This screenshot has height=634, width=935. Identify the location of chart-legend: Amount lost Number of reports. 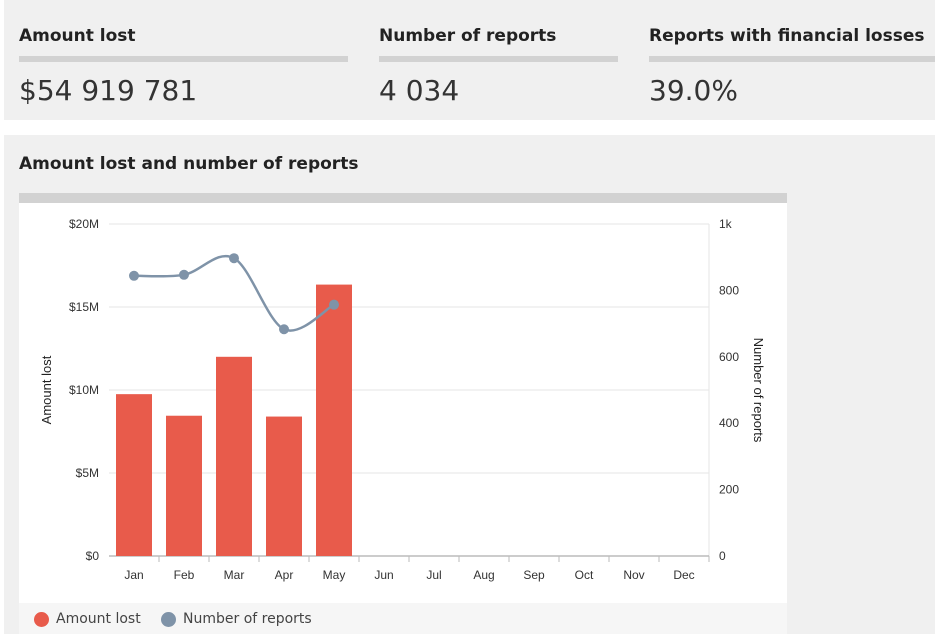
(403, 618).